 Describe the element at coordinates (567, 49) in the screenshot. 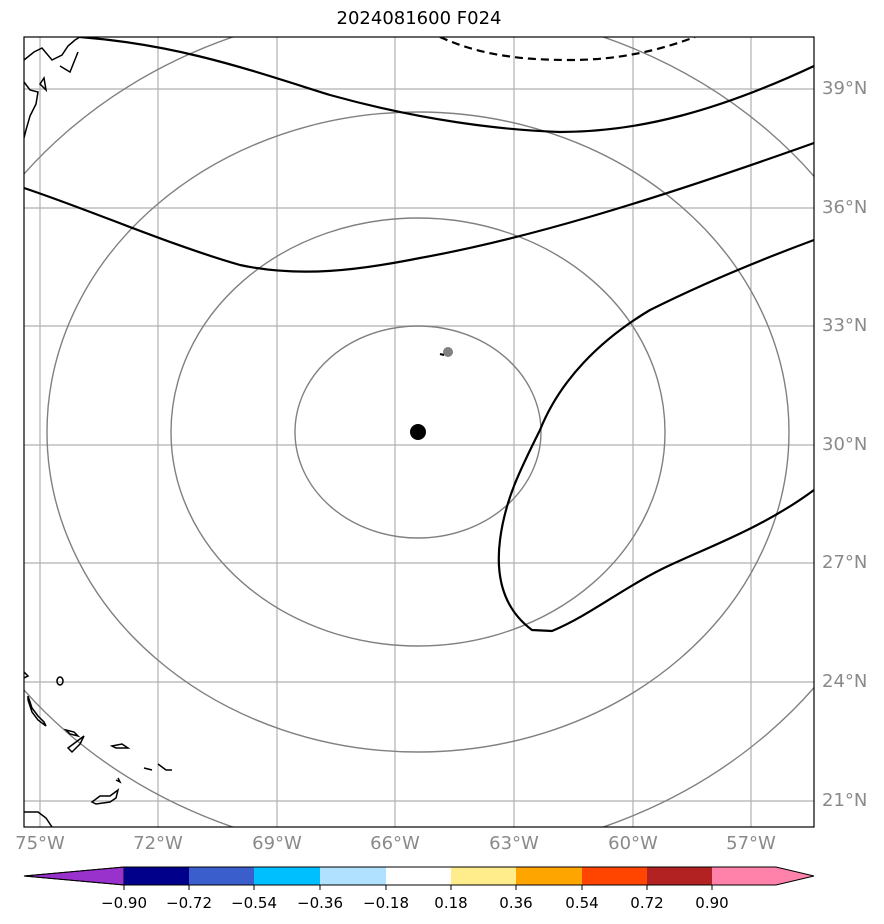

I see `contour-dashed` at that location.